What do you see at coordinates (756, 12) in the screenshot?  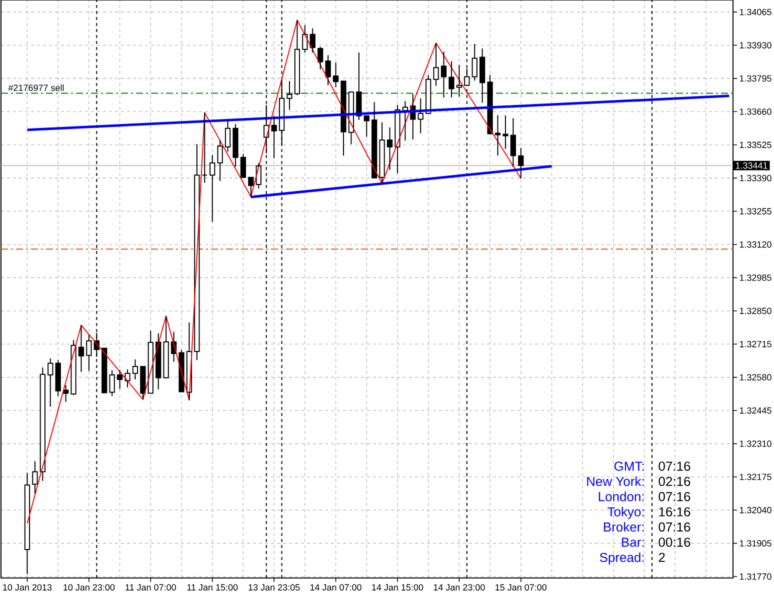 I see `y-tick-label: 1.34065` at bounding box center [756, 12].